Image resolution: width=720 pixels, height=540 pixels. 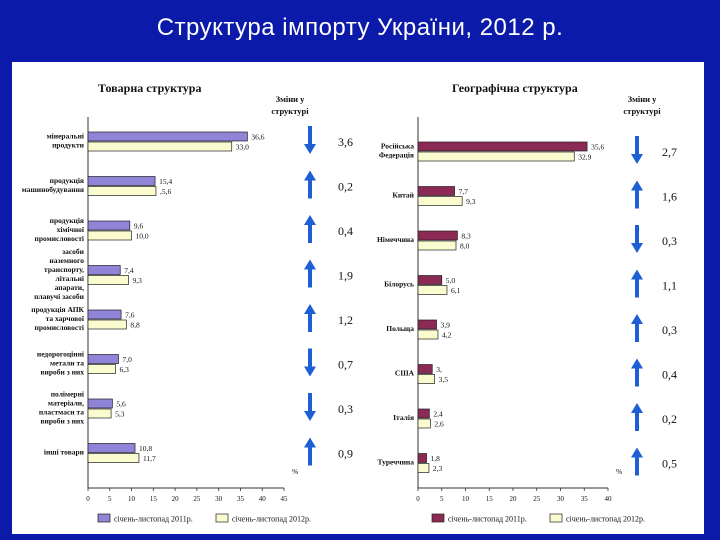 What do you see at coordinates (360, 27) in the screenshot?
I see `slide-title: Структура імпорту України, 2012 р.` at bounding box center [360, 27].